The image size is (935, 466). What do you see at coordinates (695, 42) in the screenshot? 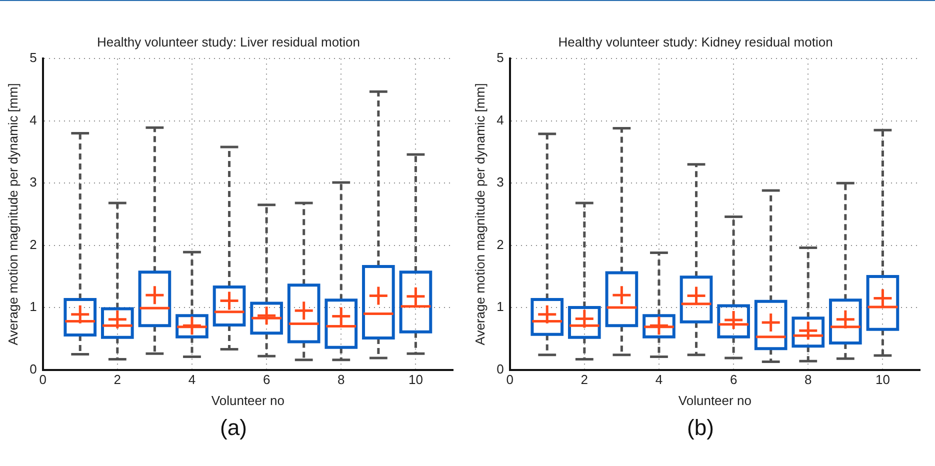
I see `chart-title: Healthy volunteer study: Kidney residual motion` at bounding box center [695, 42].